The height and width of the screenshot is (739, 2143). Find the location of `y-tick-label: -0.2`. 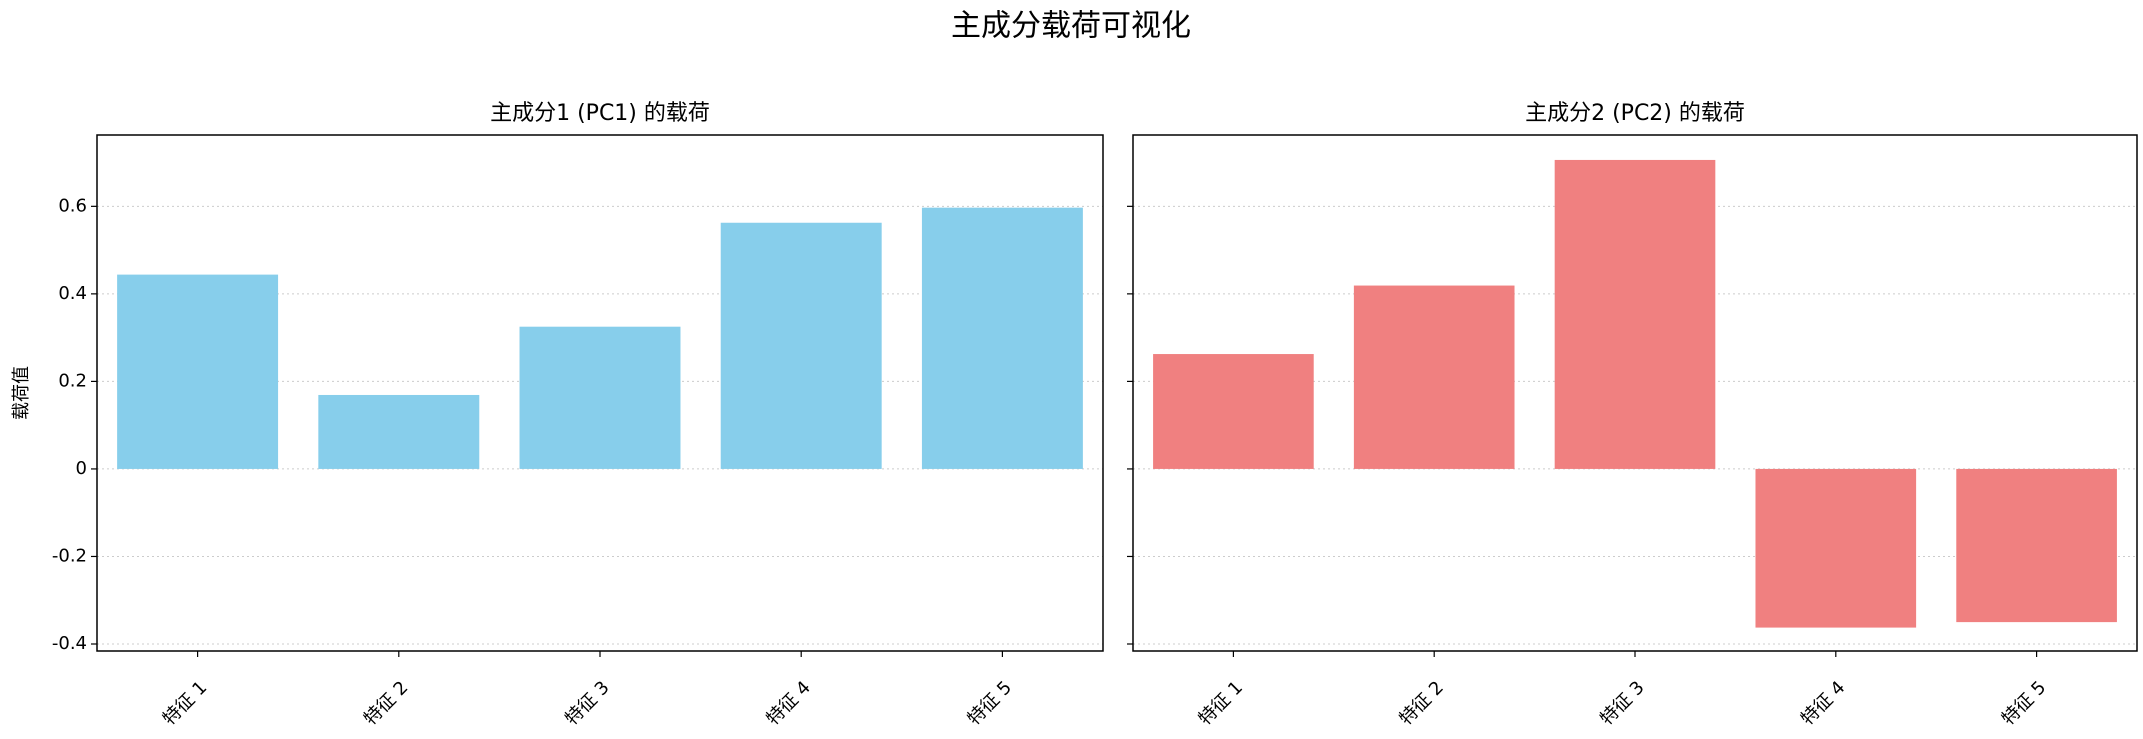

y-tick-label: -0.2 is located at coordinates (69, 555).